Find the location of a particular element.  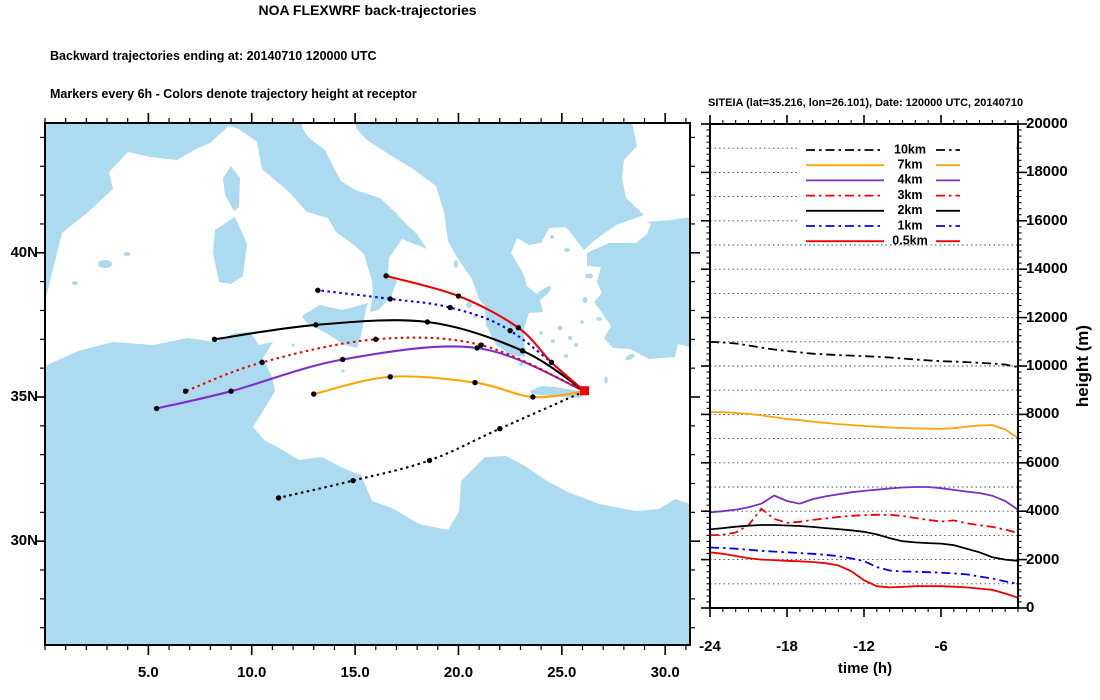

island-samos is located at coordinates (599, 319).